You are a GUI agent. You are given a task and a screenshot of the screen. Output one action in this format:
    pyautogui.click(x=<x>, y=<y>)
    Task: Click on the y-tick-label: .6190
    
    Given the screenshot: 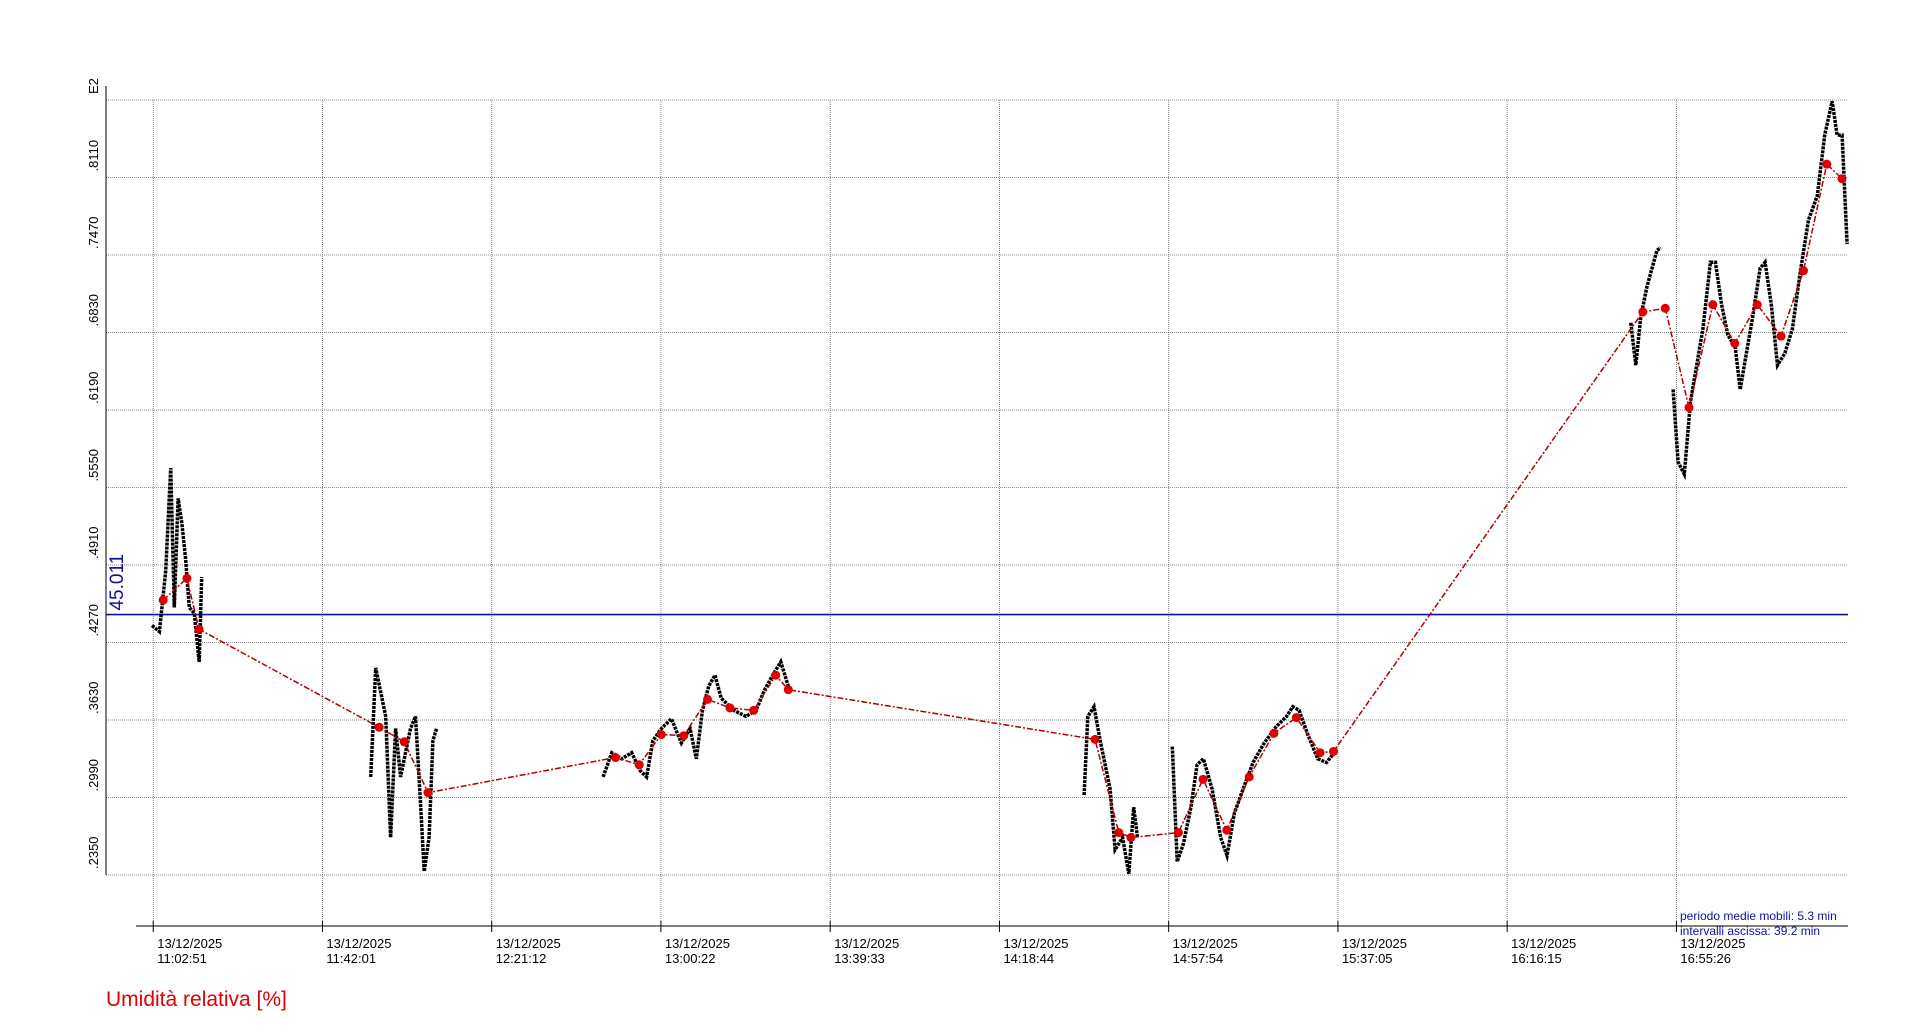 What is the action you would take?
    pyautogui.click(x=93, y=387)
    